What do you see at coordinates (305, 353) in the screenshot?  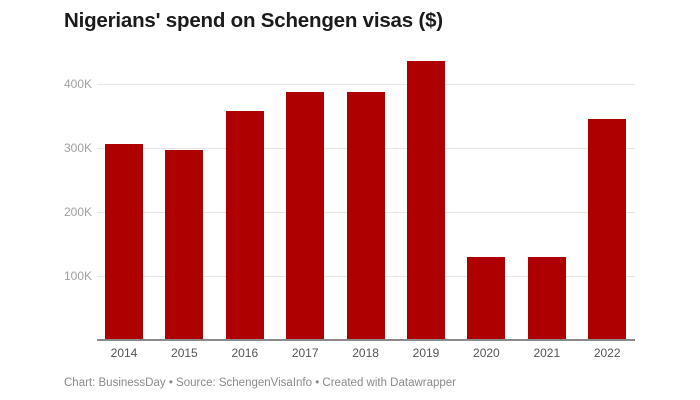 I see `x-tick-label: 2017` at bounding box center [305, 353].